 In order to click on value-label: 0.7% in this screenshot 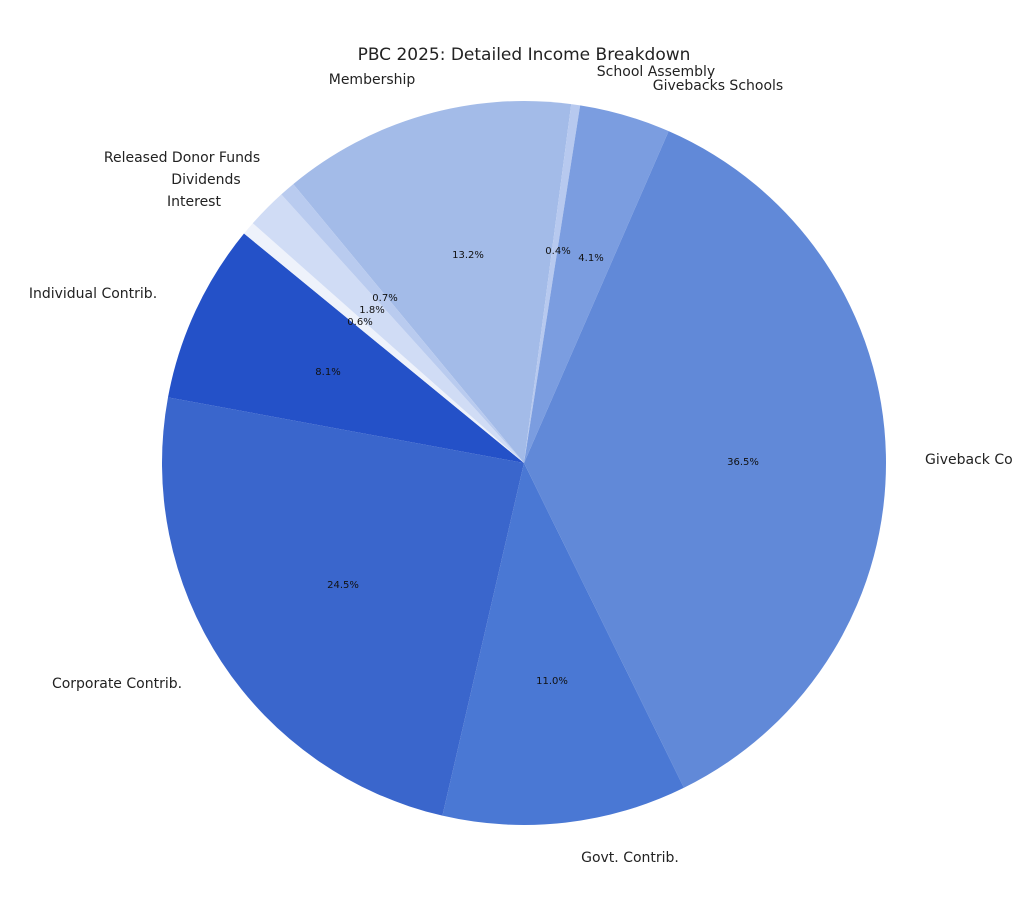, I will do `click(384, 298)`.